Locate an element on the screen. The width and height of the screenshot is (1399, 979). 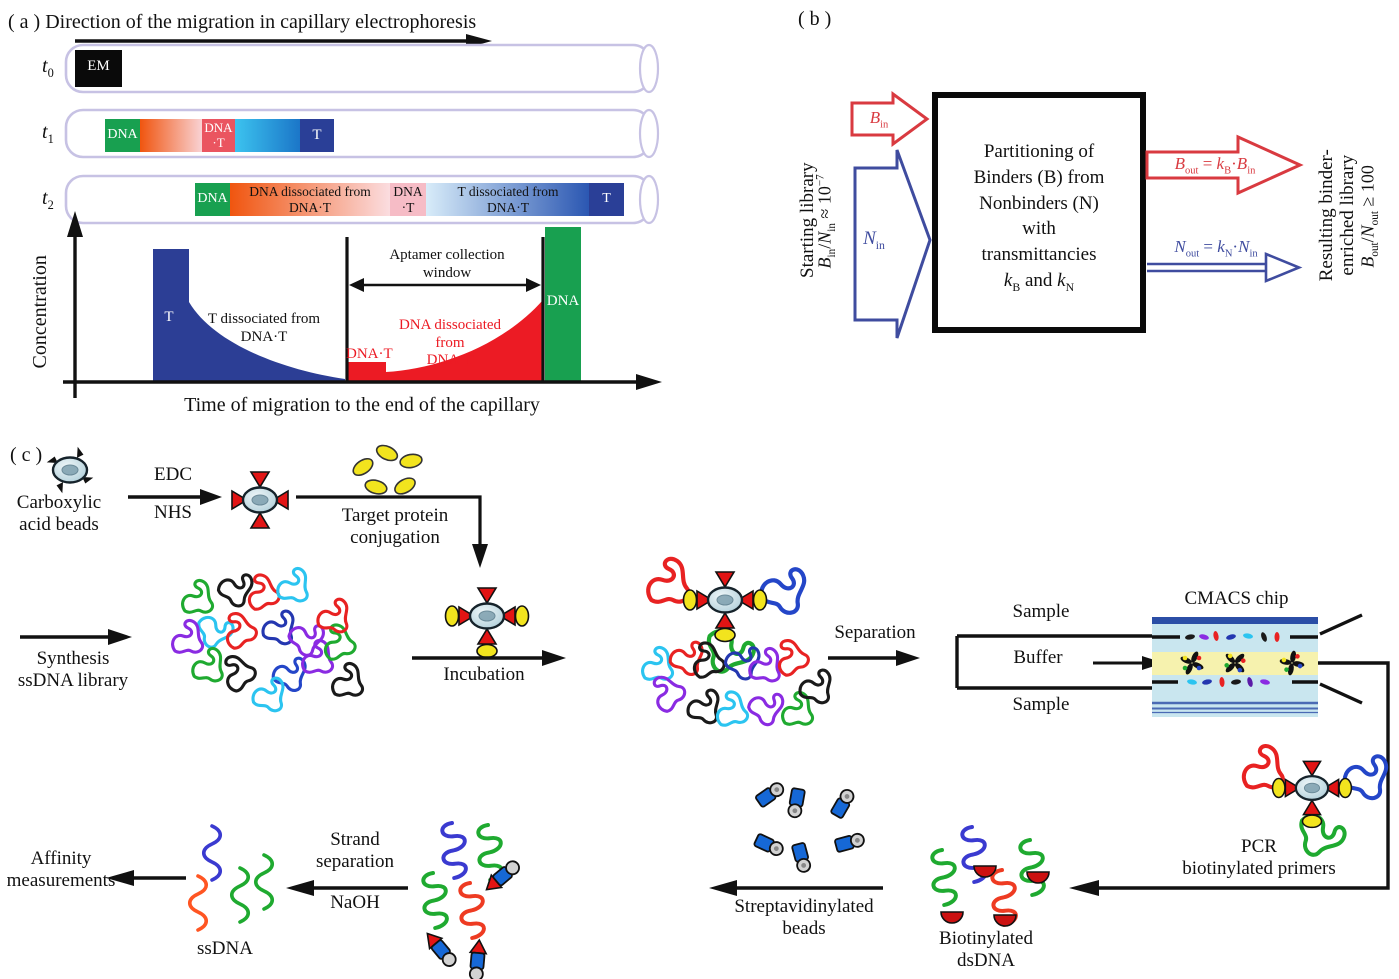
capillary-tube-t2 is located at coordinates (362, 199).